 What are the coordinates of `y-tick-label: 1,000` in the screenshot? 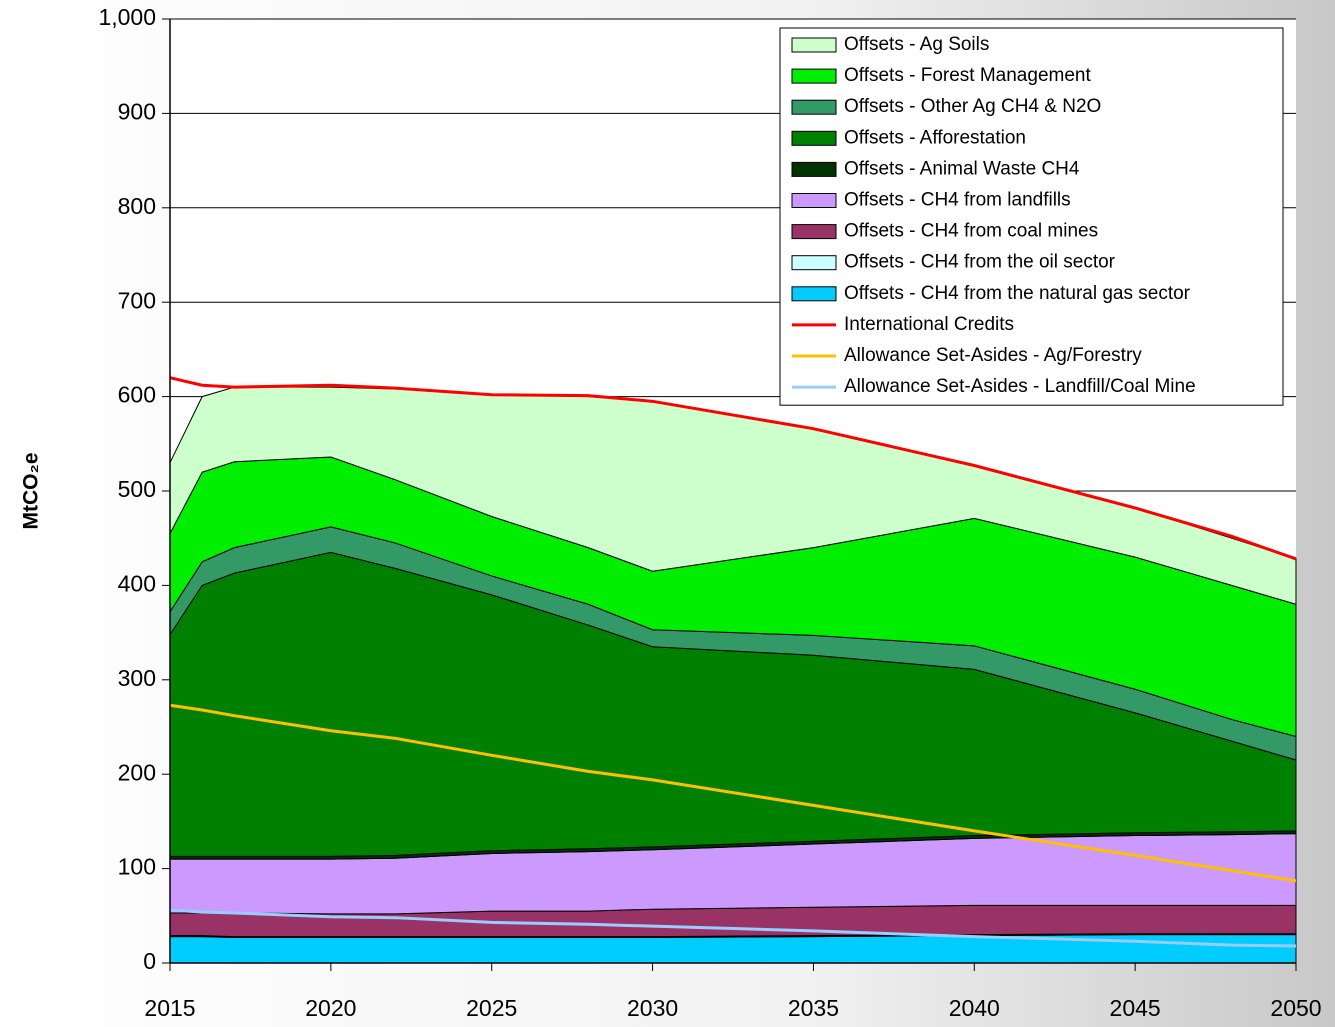 It's located at (127, 17).